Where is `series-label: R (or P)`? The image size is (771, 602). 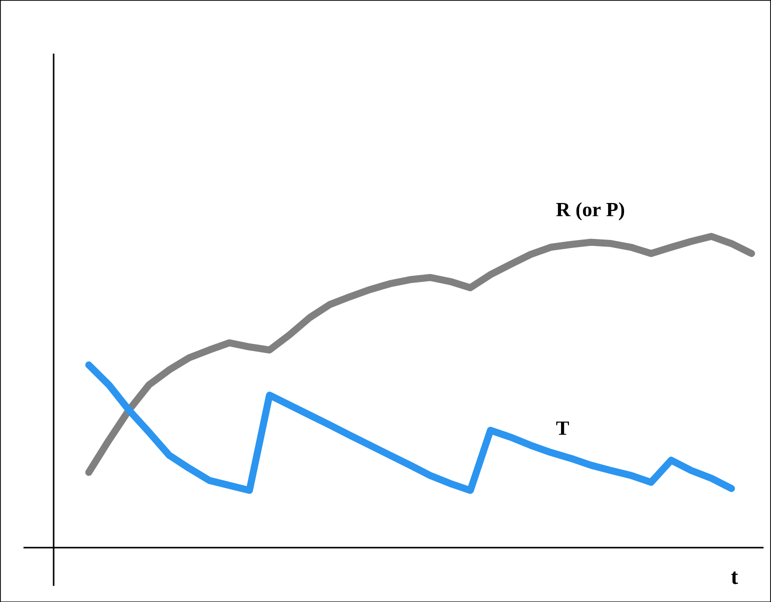 series-label: R (or P) is located at coordinates (590, 211).